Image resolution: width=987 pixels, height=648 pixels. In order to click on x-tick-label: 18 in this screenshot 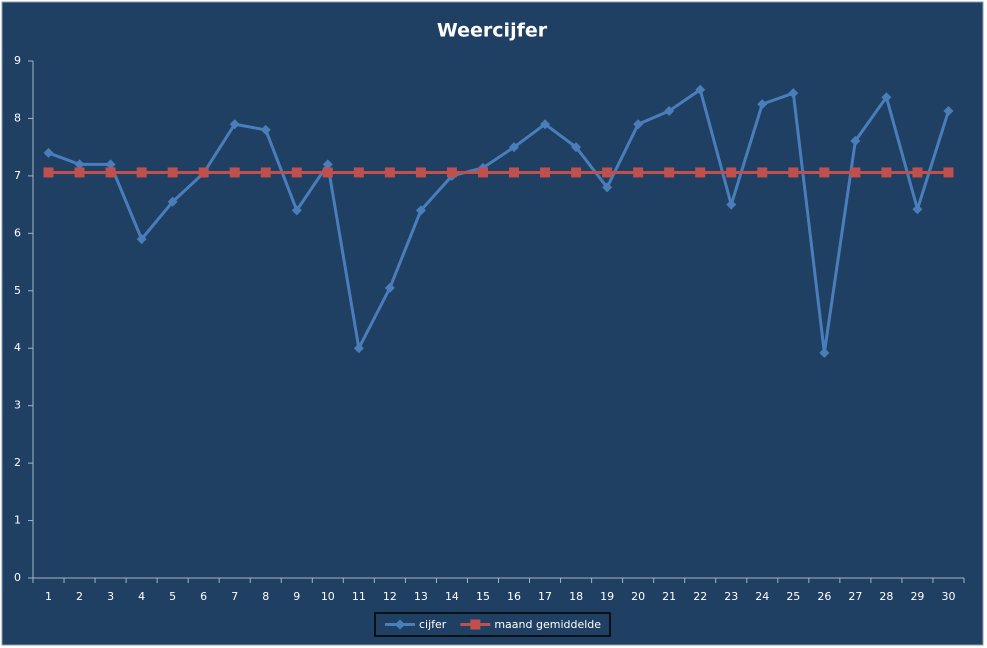, I will do `click(576, 596)`.